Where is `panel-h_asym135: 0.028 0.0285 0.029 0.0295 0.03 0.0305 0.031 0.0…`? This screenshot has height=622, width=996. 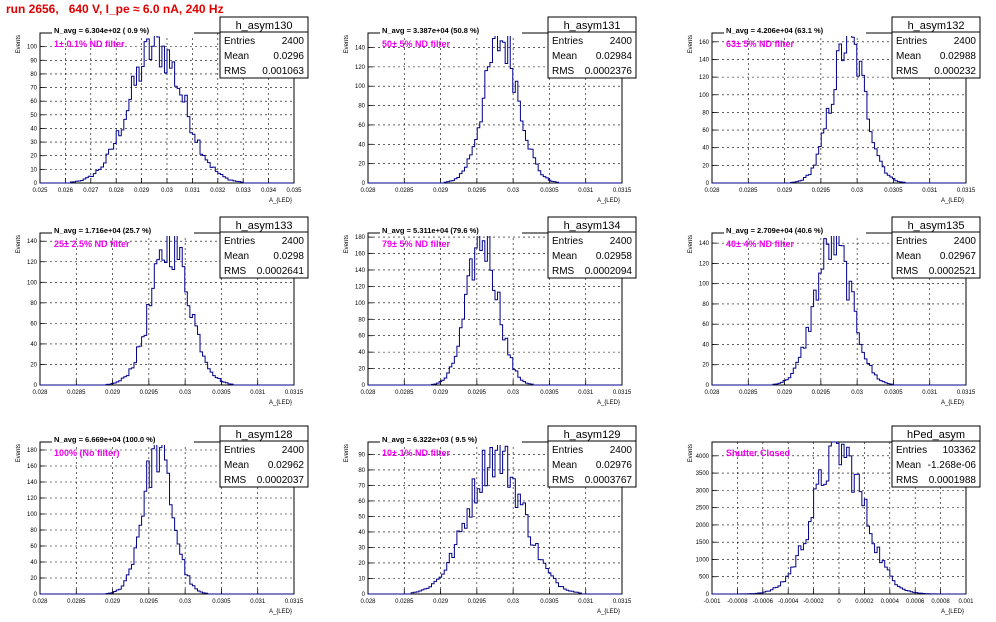
panel-h_asym135: 0.028 0.0285 0.029 0.0295 0.03 0.0305 0.031 0.0… is located at coordinates (834, 311).